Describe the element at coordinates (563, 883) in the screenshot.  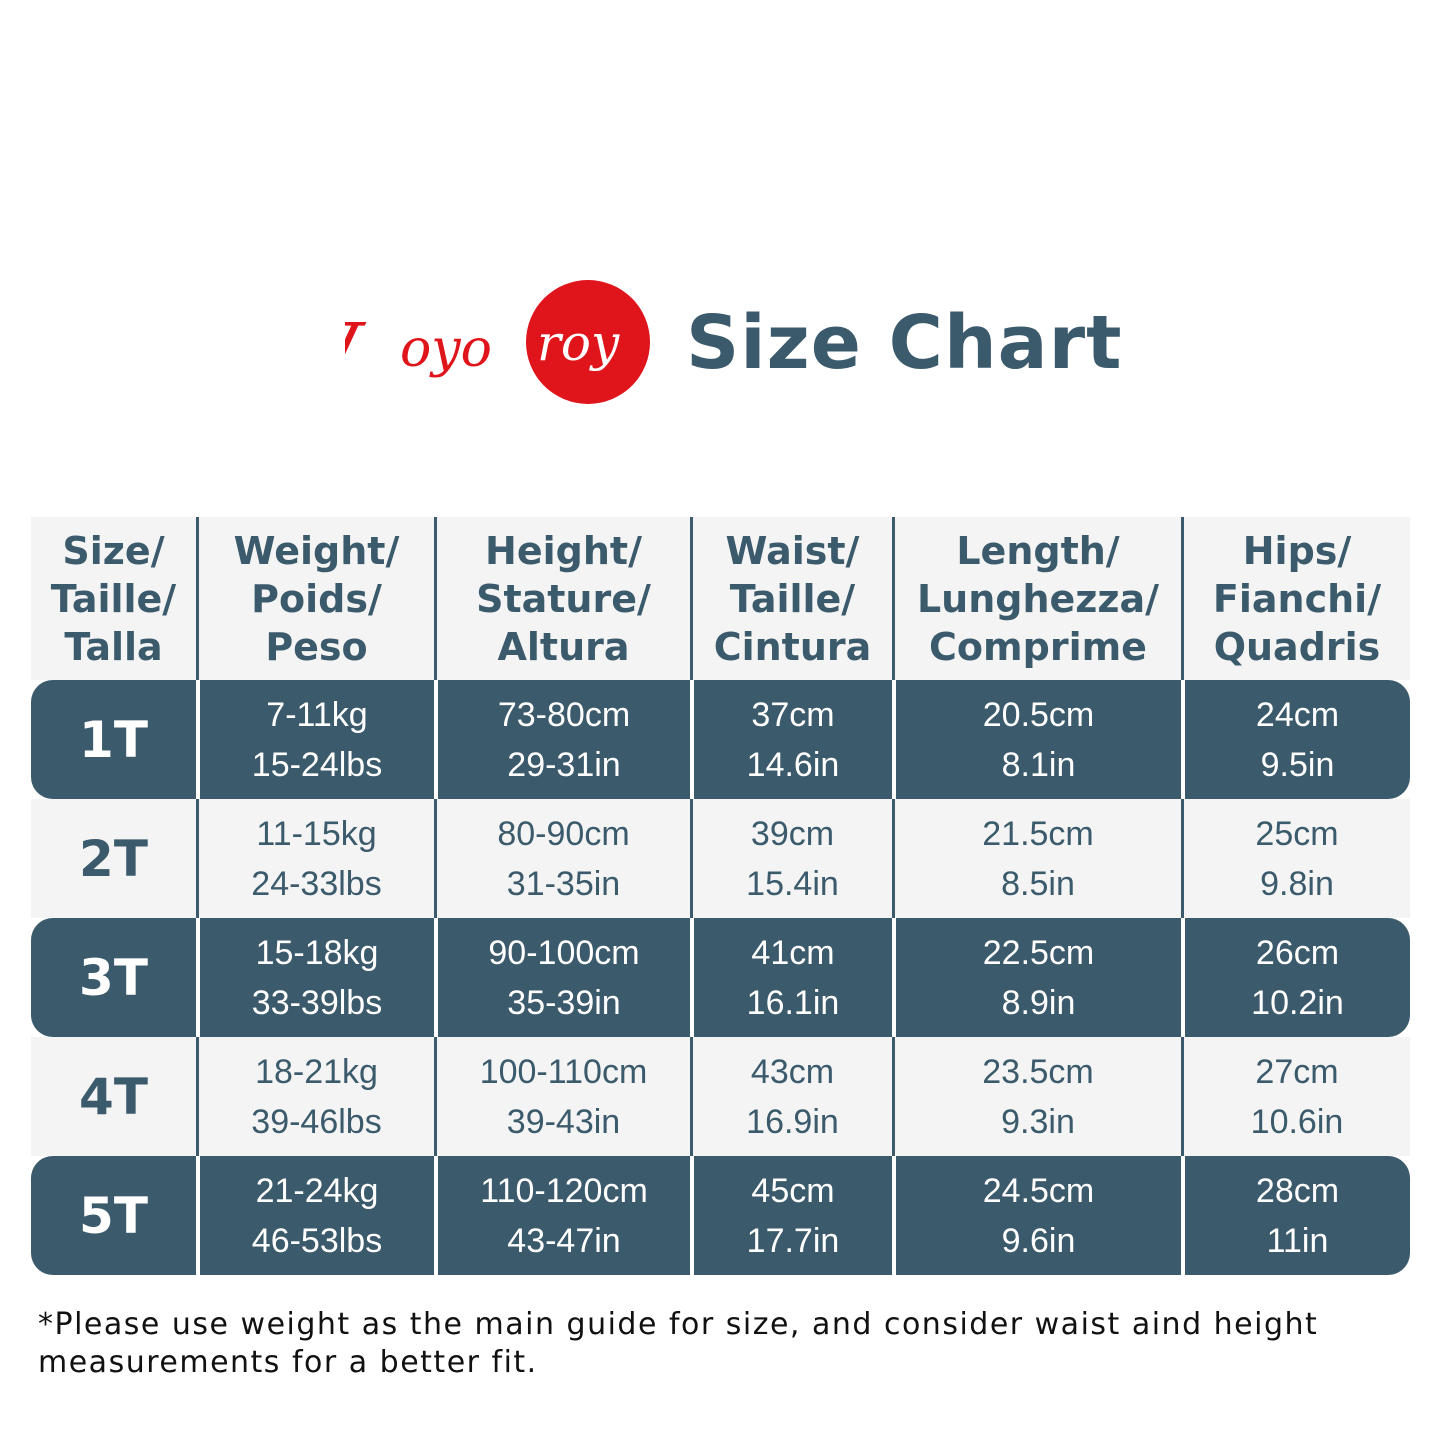
I see `measurement-value: 31-35in` at that location.